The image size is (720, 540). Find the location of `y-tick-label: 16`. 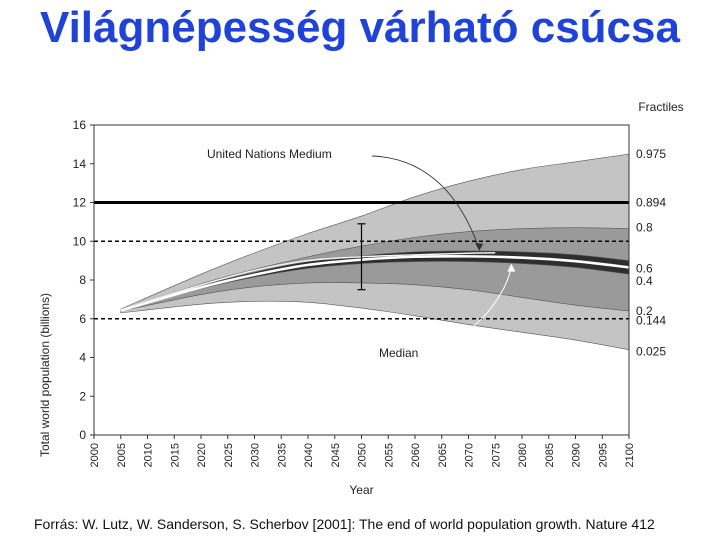

y-tick-label: 16 is located at coordinates (80, 125).